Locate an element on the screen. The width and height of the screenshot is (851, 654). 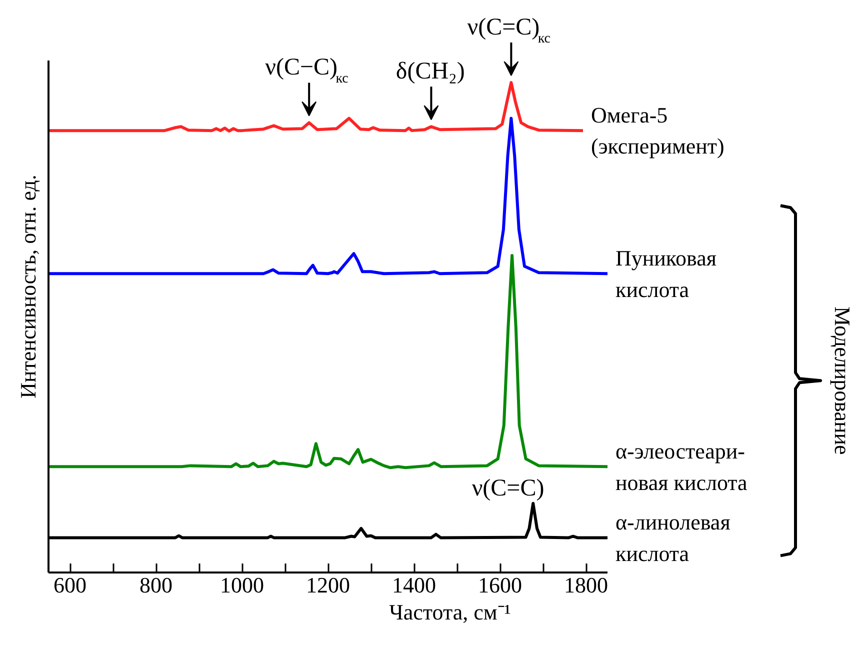
x-axis-title: Частота, см⁻¹ is located at coordinates (450, 612).